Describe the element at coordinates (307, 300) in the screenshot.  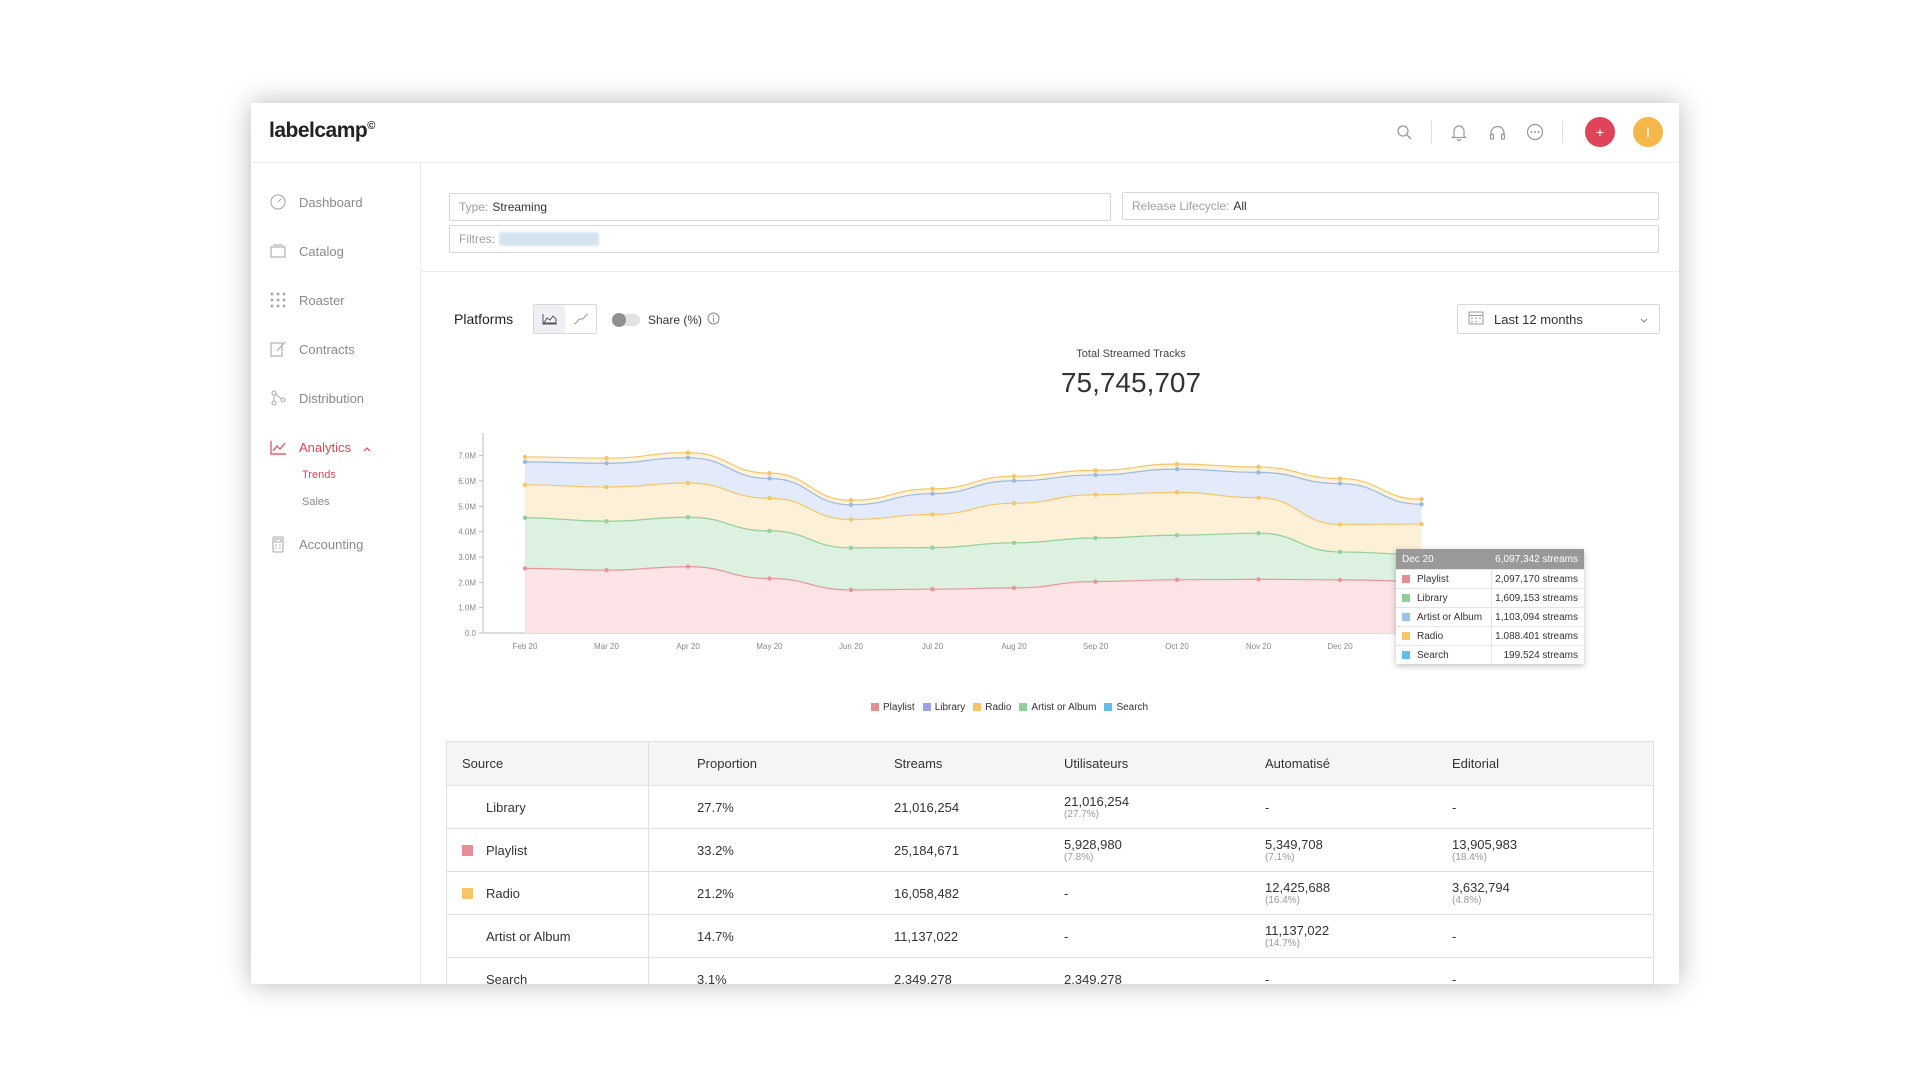
I see `sidebar-item-roaster: Roaster` at that location.